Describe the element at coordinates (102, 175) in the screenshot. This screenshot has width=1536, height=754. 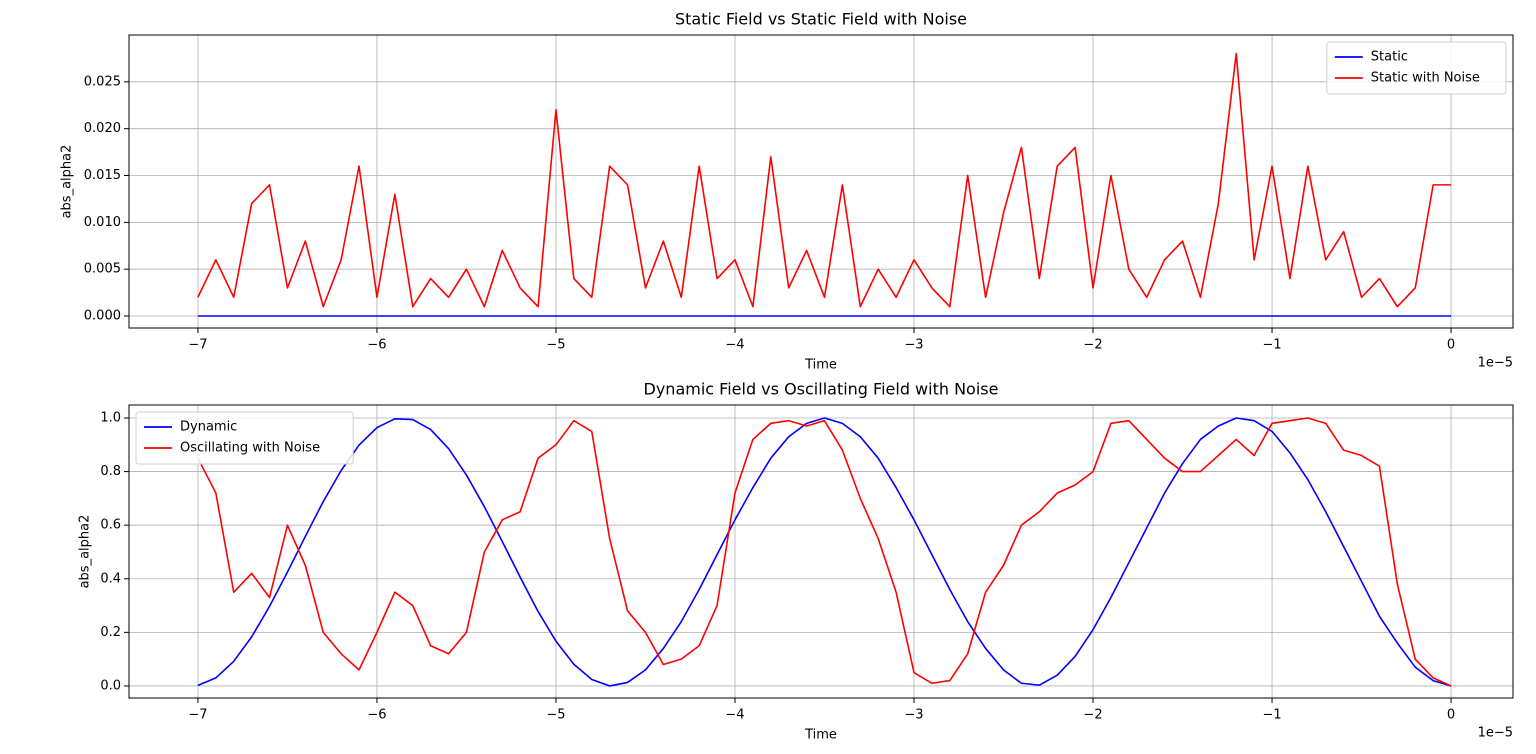
I see `y-tick-label: 0.015` at that location.